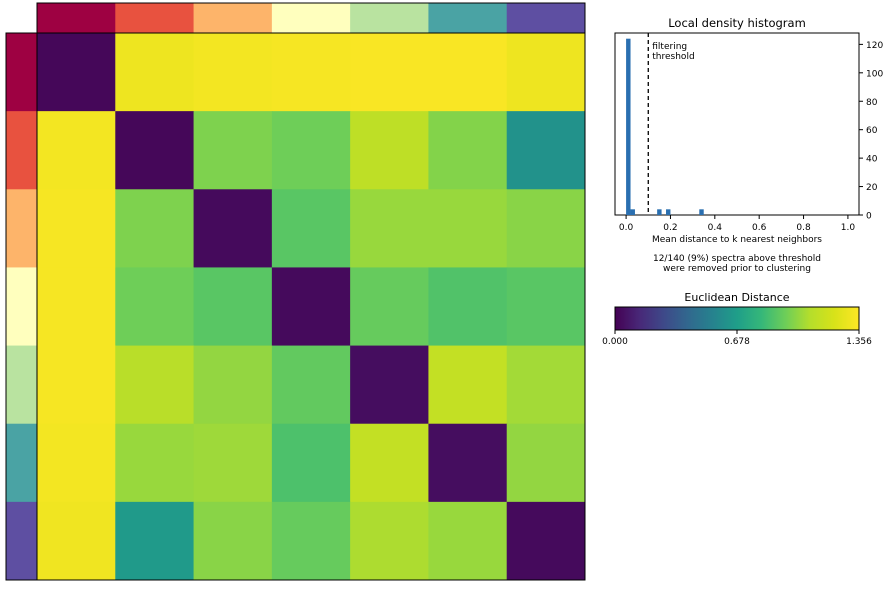 This screenshot has width=893, height=603. What do you see at coordinates (389, 72) in the screenshot?
I see `heatmap-cell-r0-c4` at bounding box center [389, 72].